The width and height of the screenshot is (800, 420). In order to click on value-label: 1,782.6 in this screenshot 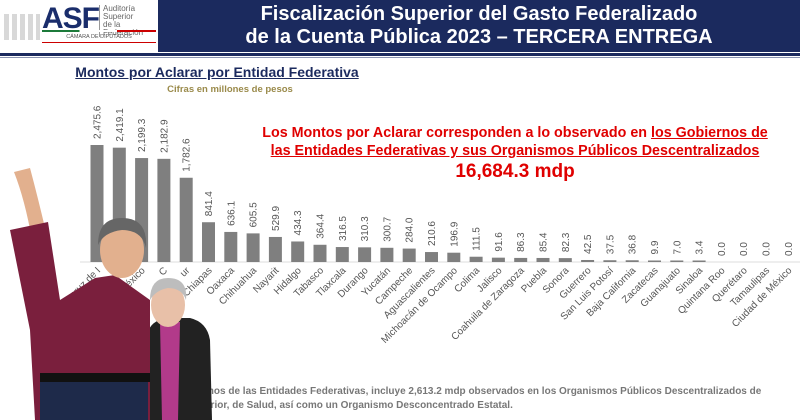, I will do `click(187, 155)`.